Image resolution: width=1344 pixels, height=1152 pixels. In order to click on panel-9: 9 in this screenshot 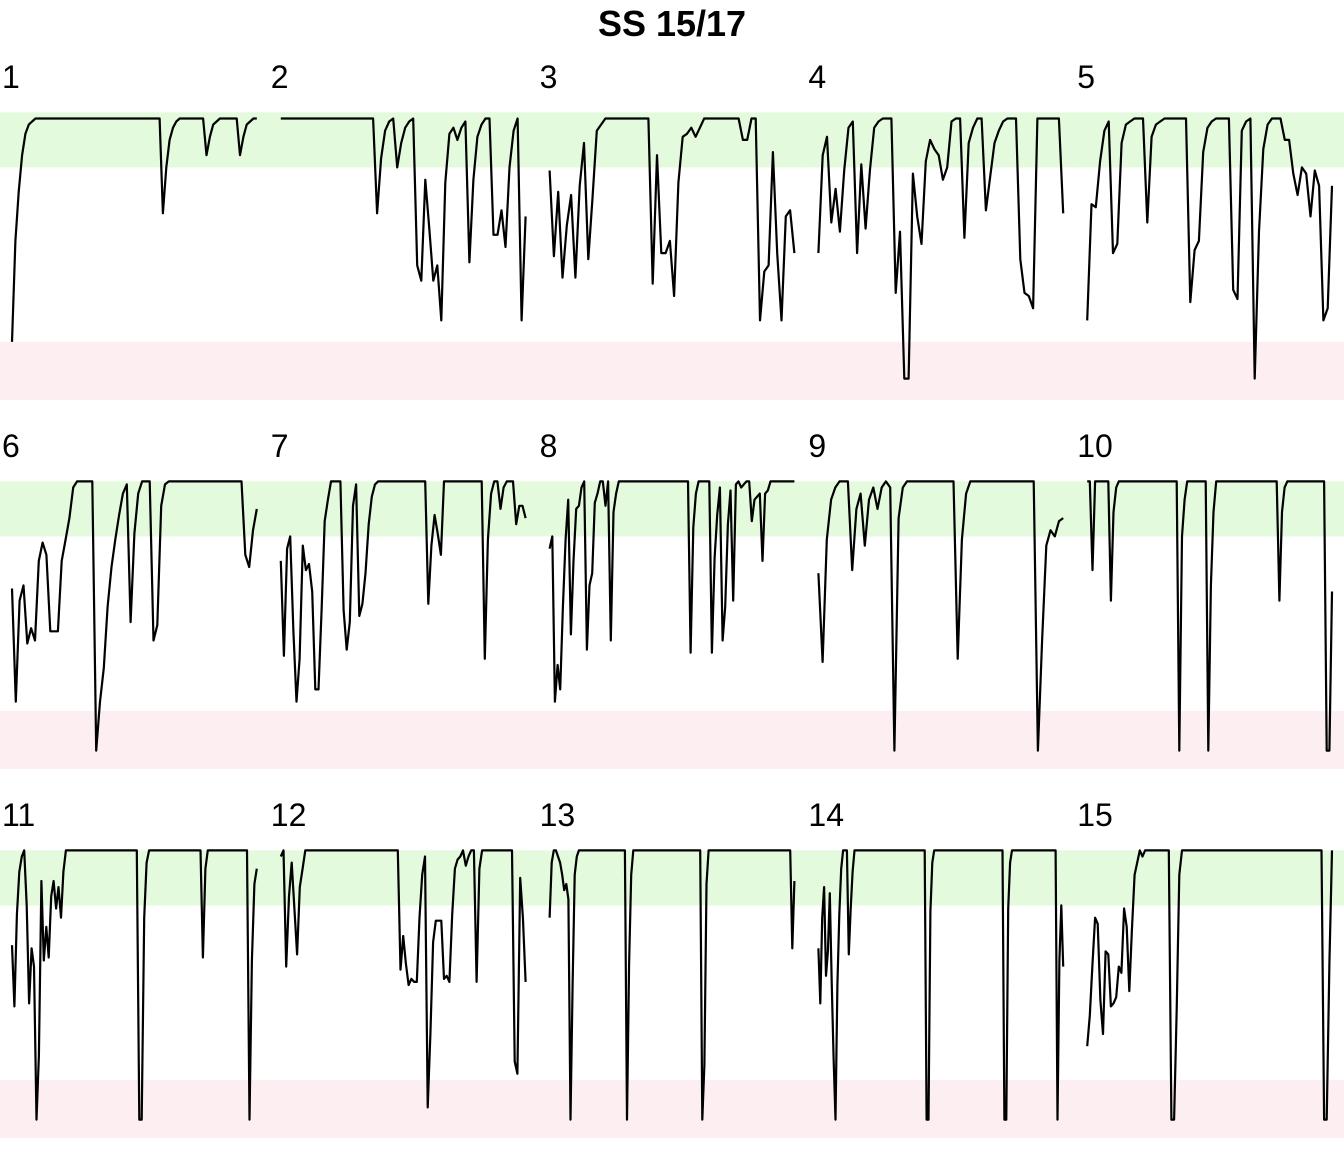, I will do `click(941, 598)`.